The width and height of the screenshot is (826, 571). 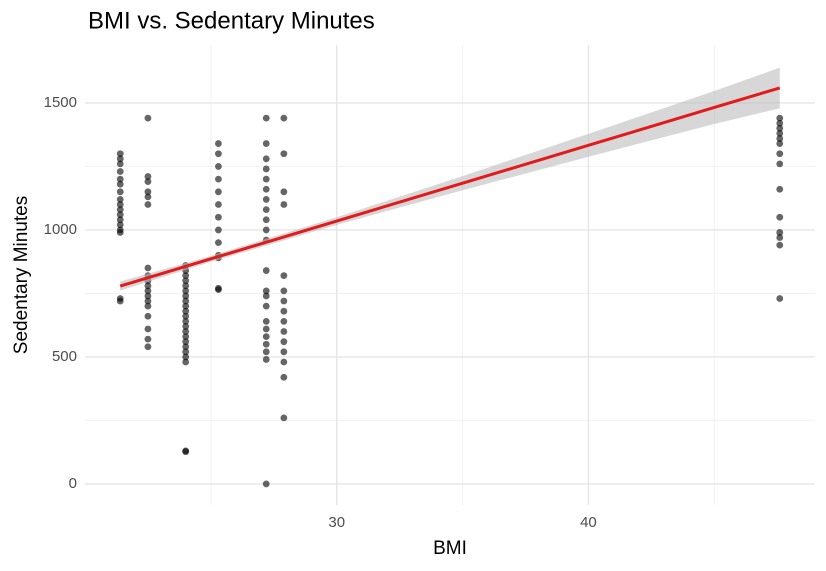 What do you see at coordinates (60, 102) in the screenshot?
I see `y-tick-label: 1500` at bounding box center [60, 102].